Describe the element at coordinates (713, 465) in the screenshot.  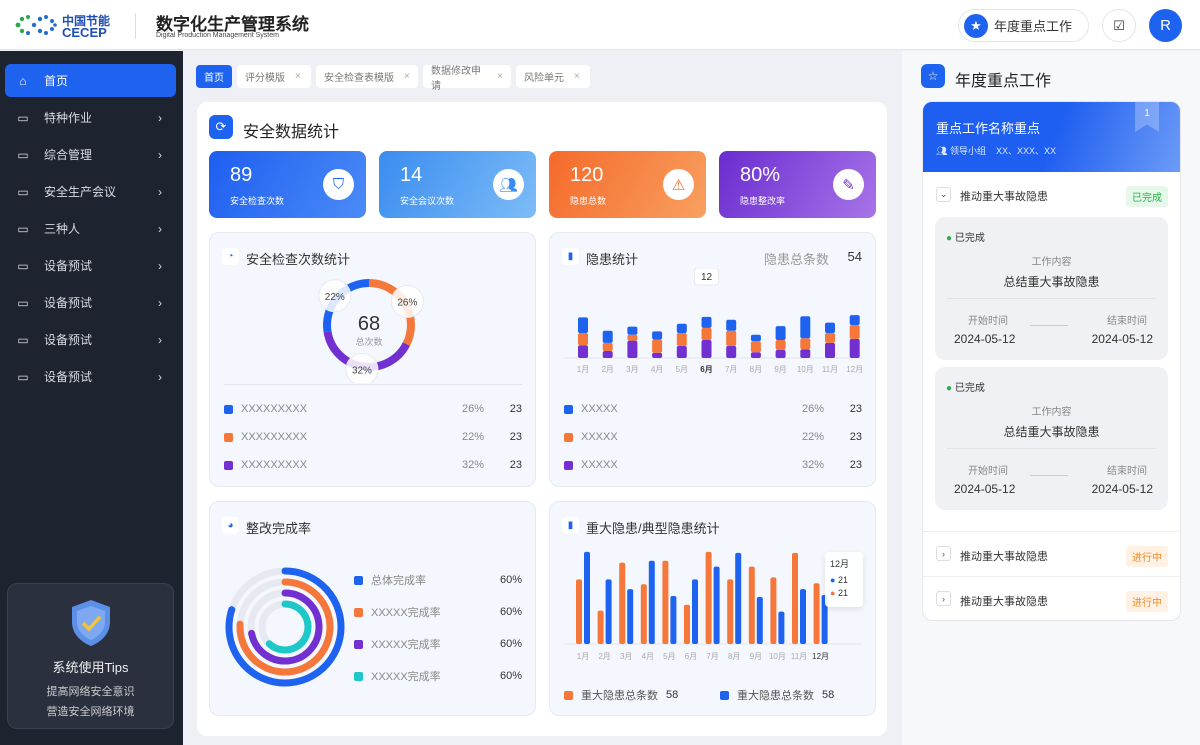
I see `legend-item: XXXXX 32% 23` at that location.